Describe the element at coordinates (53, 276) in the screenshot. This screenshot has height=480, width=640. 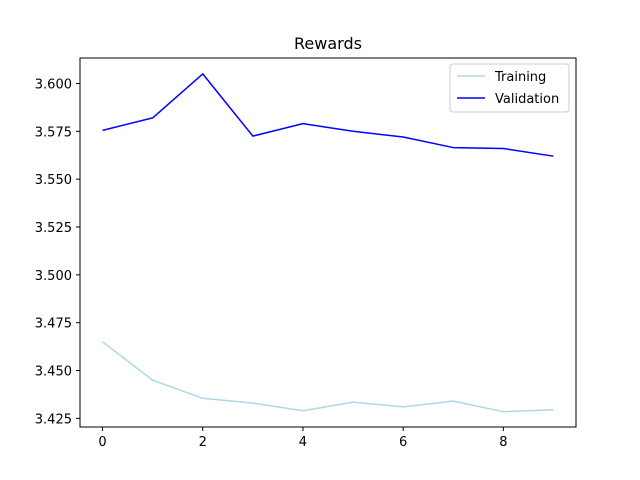
I see `y-tick-label-3: 3.500` at that location.